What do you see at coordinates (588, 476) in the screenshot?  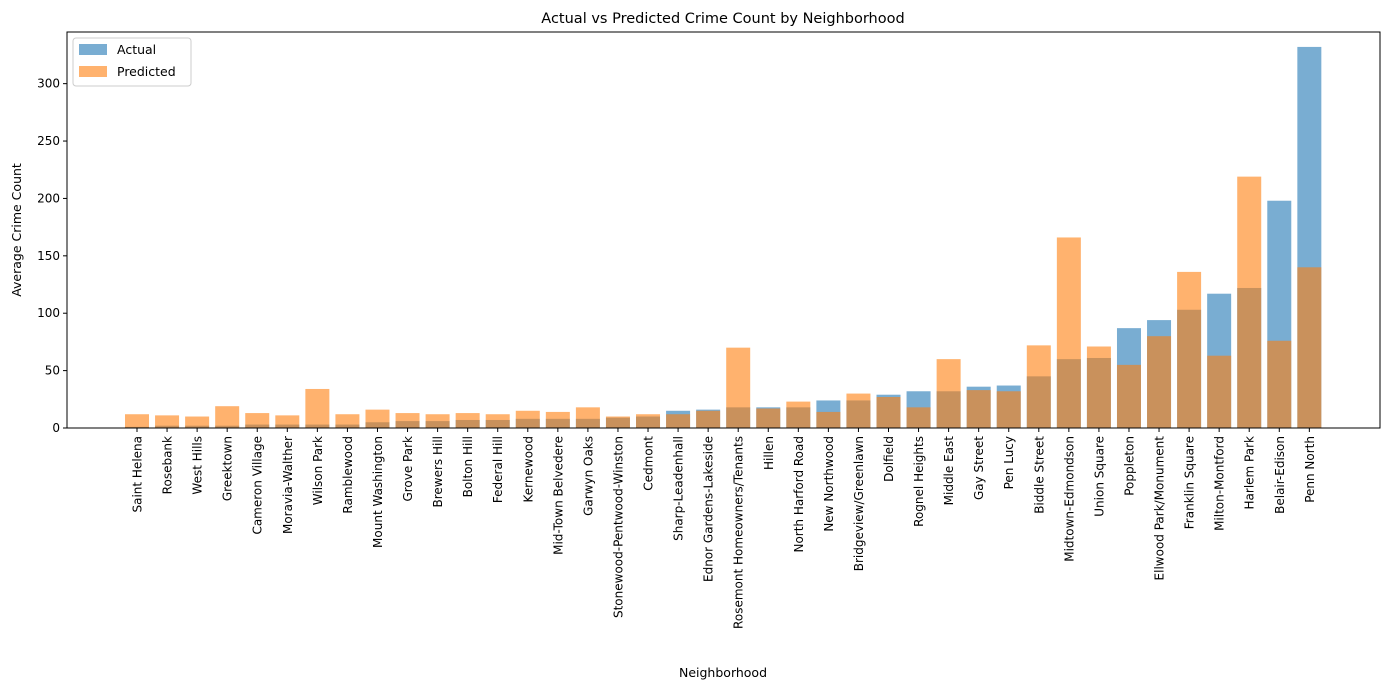 I see `x-tick-label: Garwyn Oaks` at bounding box center [588, 476].